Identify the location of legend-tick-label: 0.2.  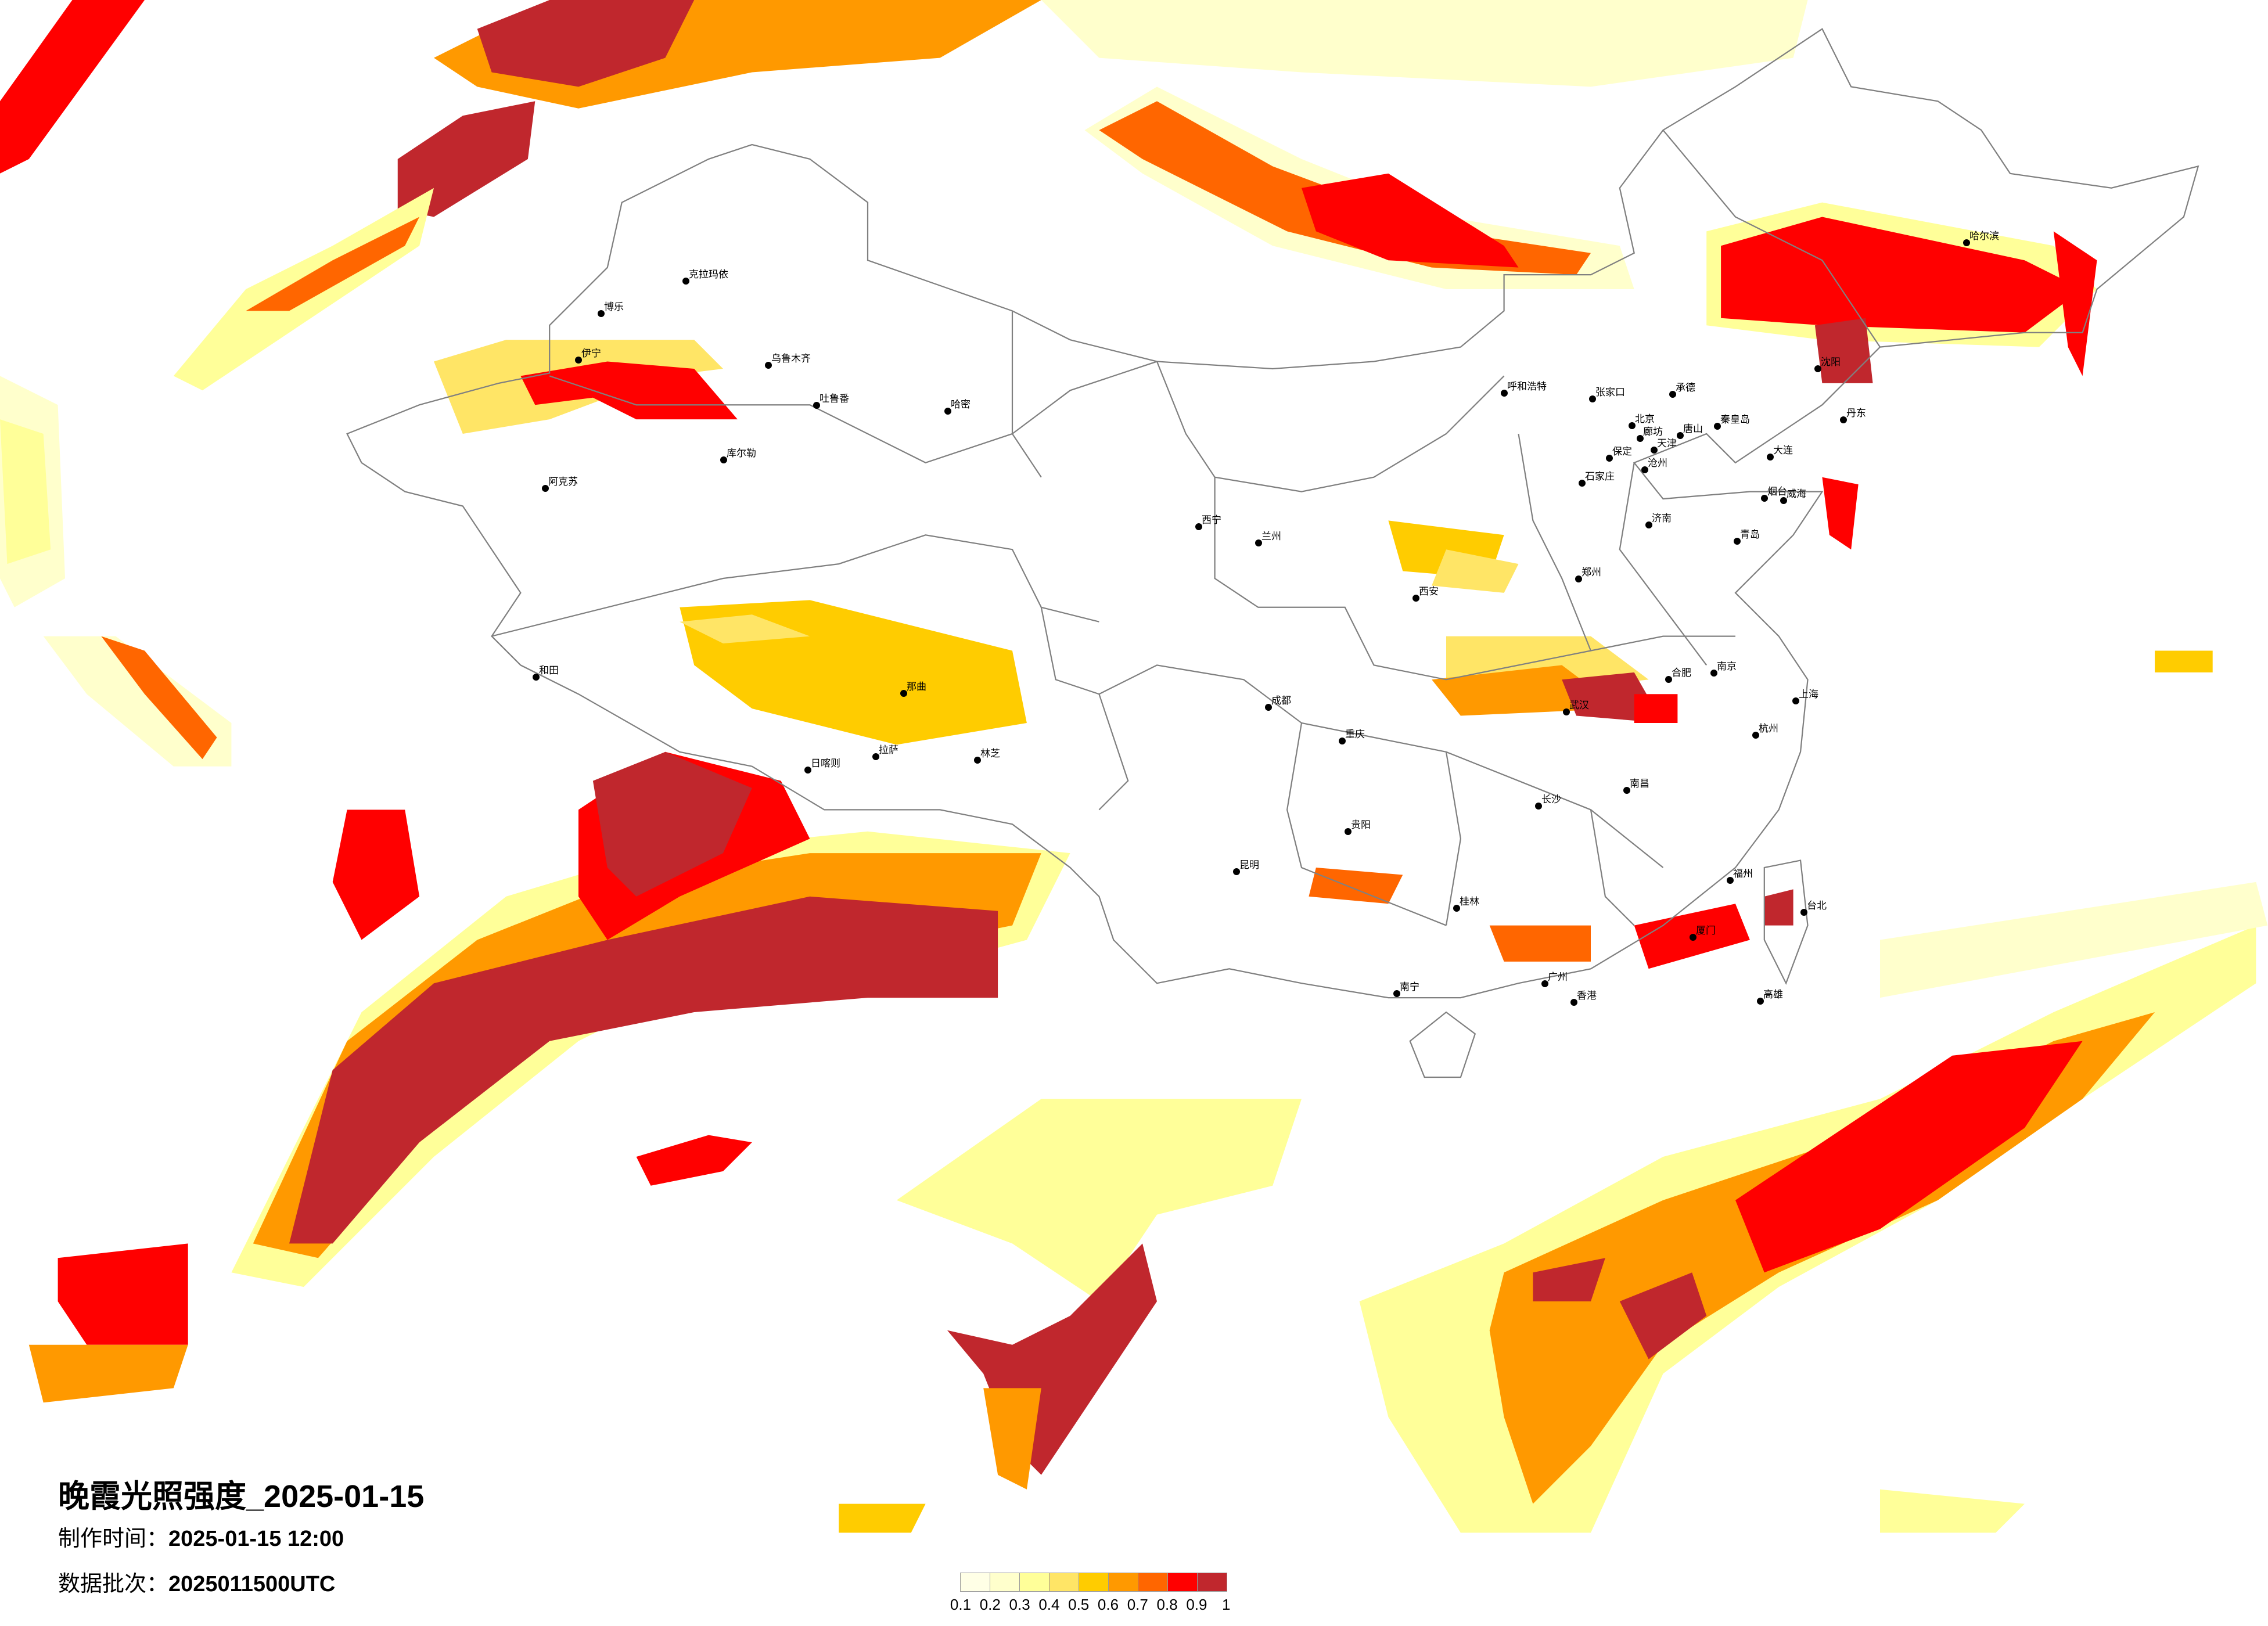
(990, 1604).